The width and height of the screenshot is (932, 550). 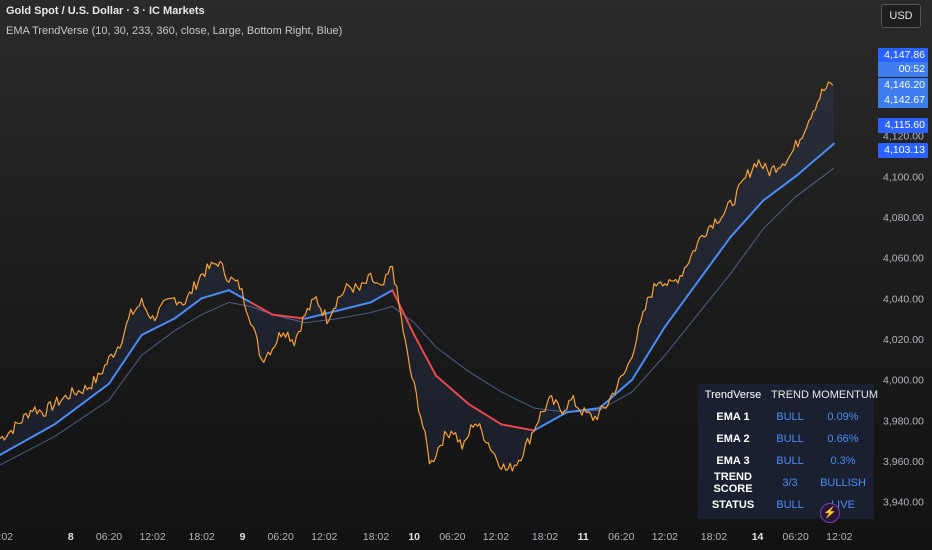 What do you see at coordinates (903, 137) in the screenshot?
I see `y-tick-label: 4,120.00` at bounding box center [903, 137].